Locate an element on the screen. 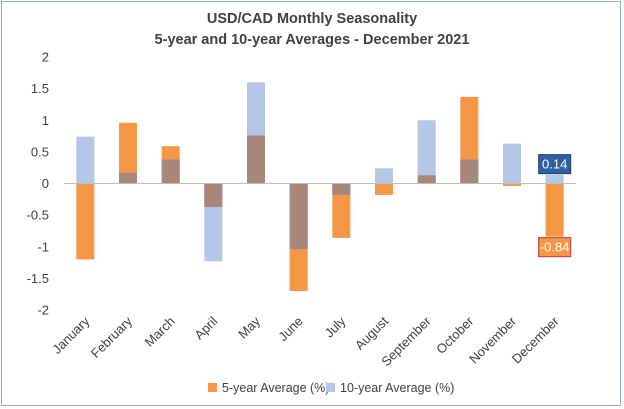  x-tick-label: January is located at coordinates (71, 335).